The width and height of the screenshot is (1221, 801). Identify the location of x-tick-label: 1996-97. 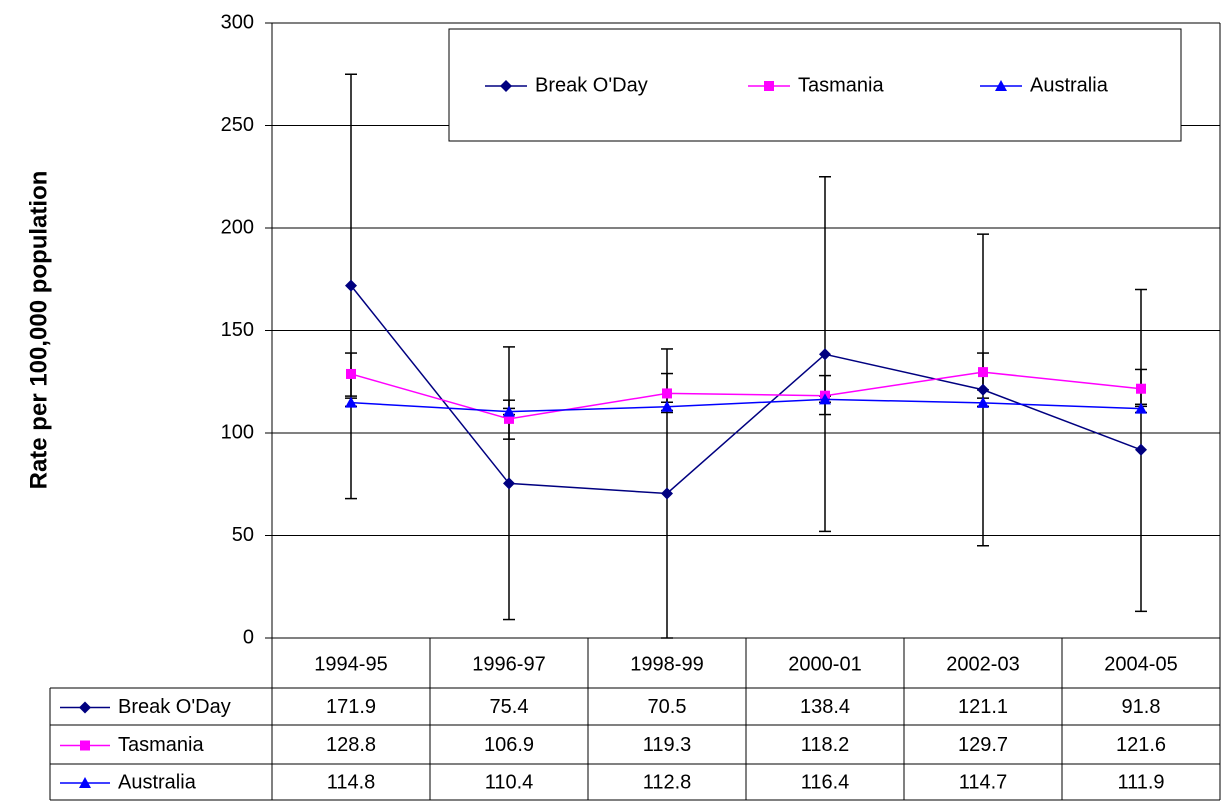
(508, 664).